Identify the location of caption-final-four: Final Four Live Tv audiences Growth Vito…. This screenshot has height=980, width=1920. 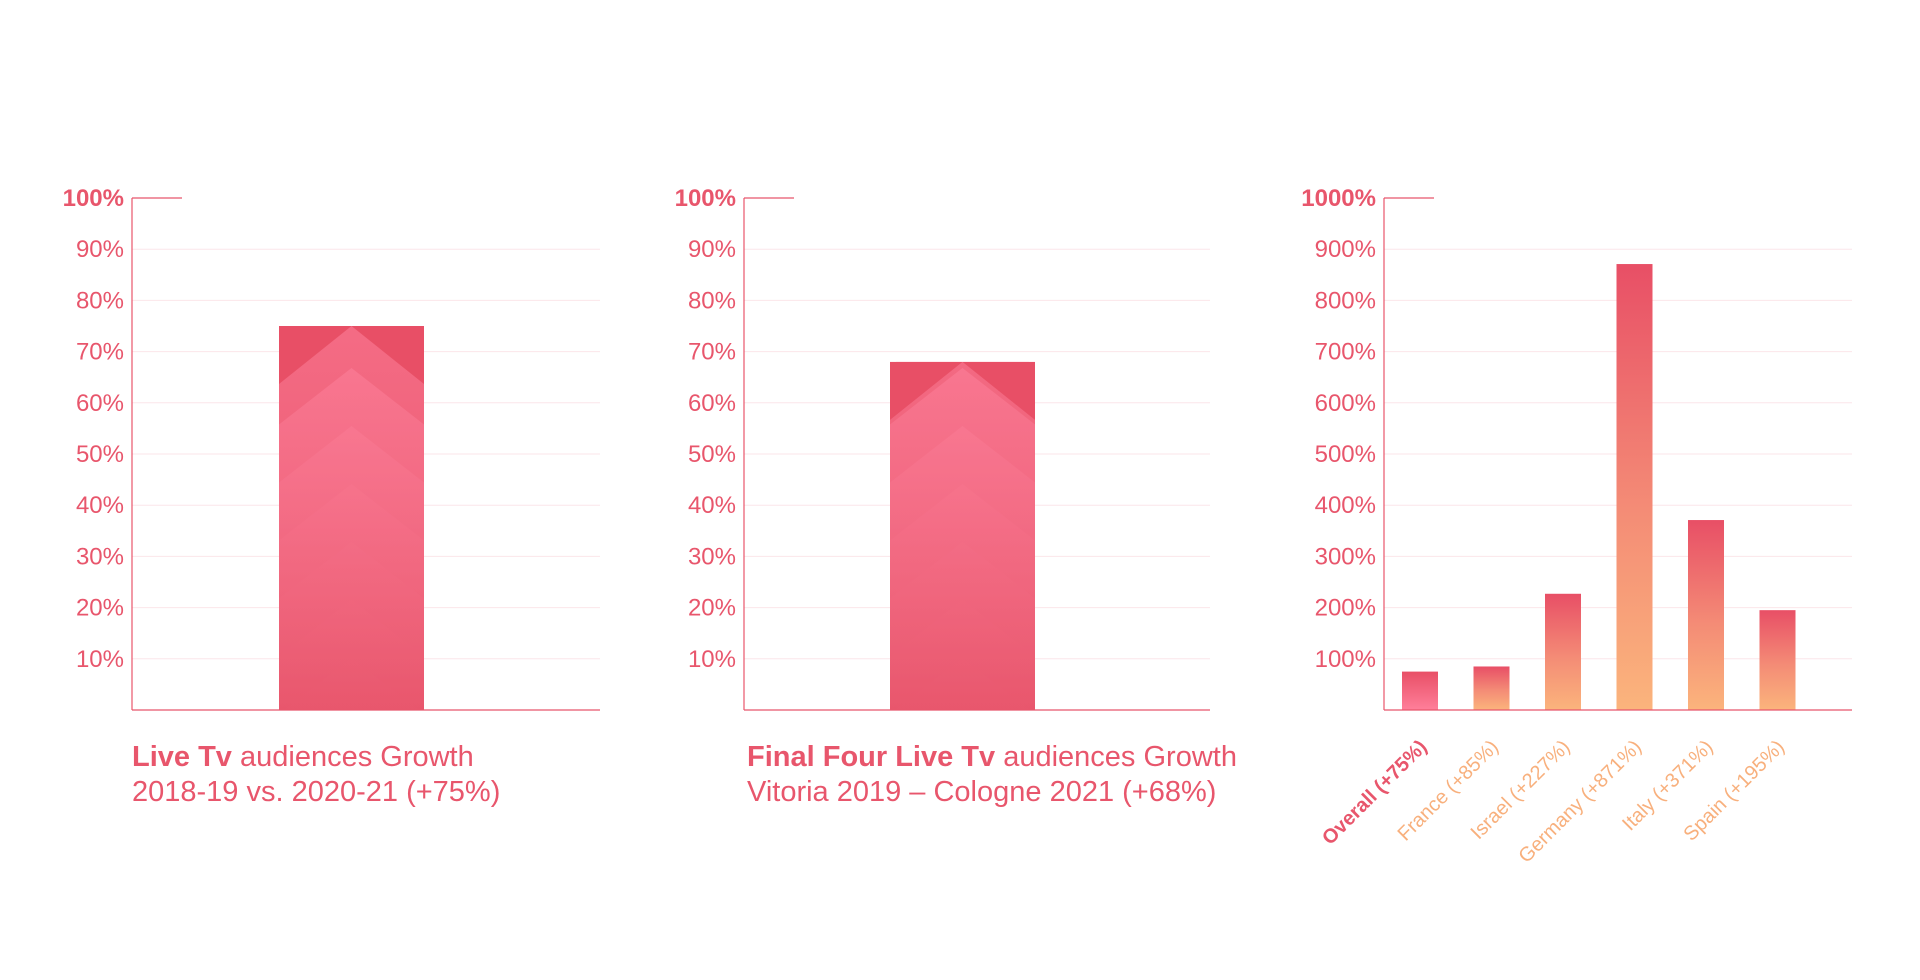
(992, 775).